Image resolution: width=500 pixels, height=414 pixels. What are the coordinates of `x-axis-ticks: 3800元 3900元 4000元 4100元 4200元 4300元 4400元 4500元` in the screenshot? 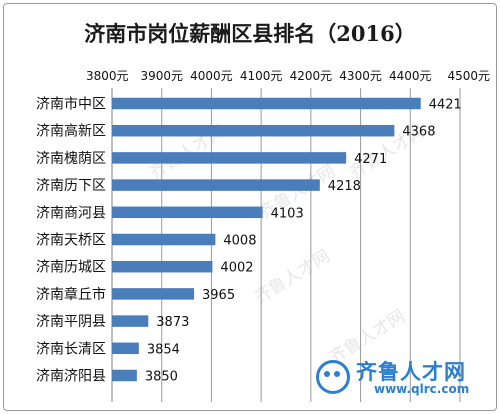 It's located at (288, 76).